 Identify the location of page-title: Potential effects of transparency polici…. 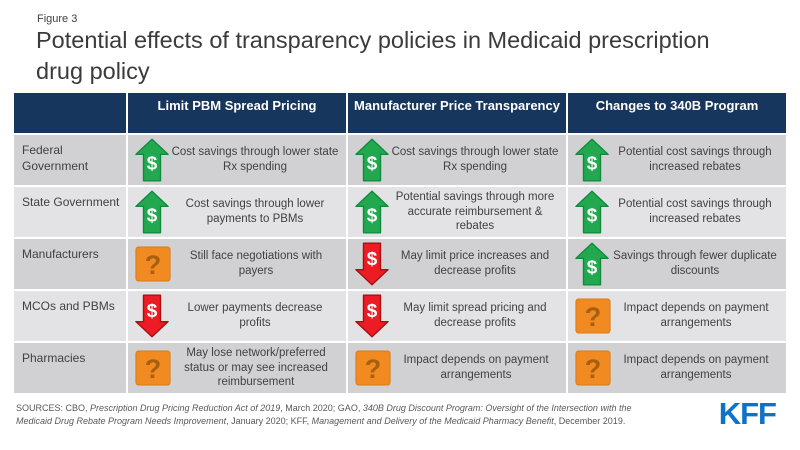
(373, 56).